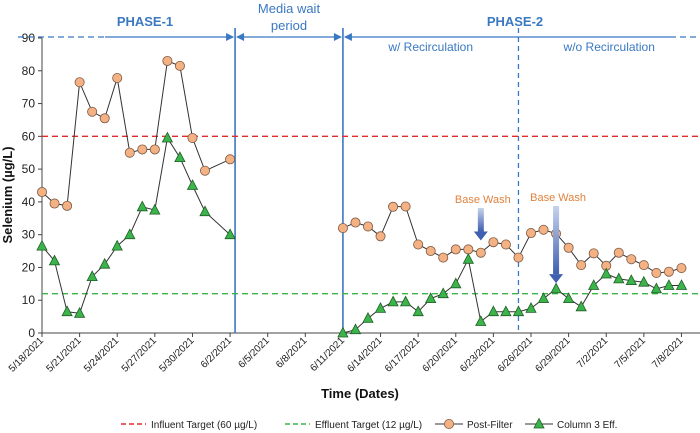  What do you see at coordinates (539, 423) in the screenshot?
I see `legend-column3-marker` at bounding box center [539, 423].